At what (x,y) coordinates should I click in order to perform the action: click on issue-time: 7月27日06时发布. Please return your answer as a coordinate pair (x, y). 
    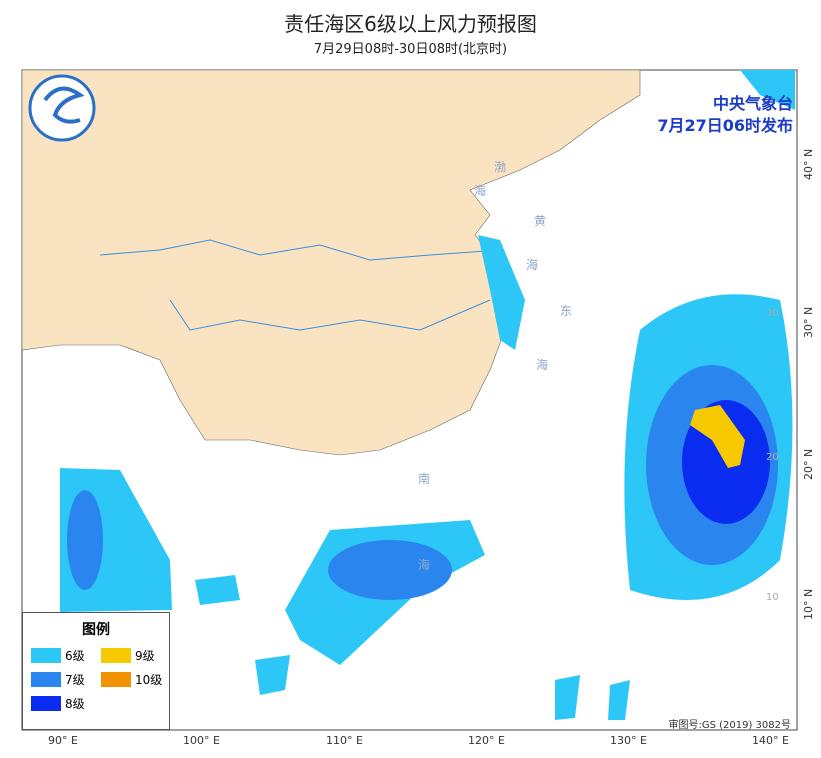
    Looking at the image, I should click on (725, 125).